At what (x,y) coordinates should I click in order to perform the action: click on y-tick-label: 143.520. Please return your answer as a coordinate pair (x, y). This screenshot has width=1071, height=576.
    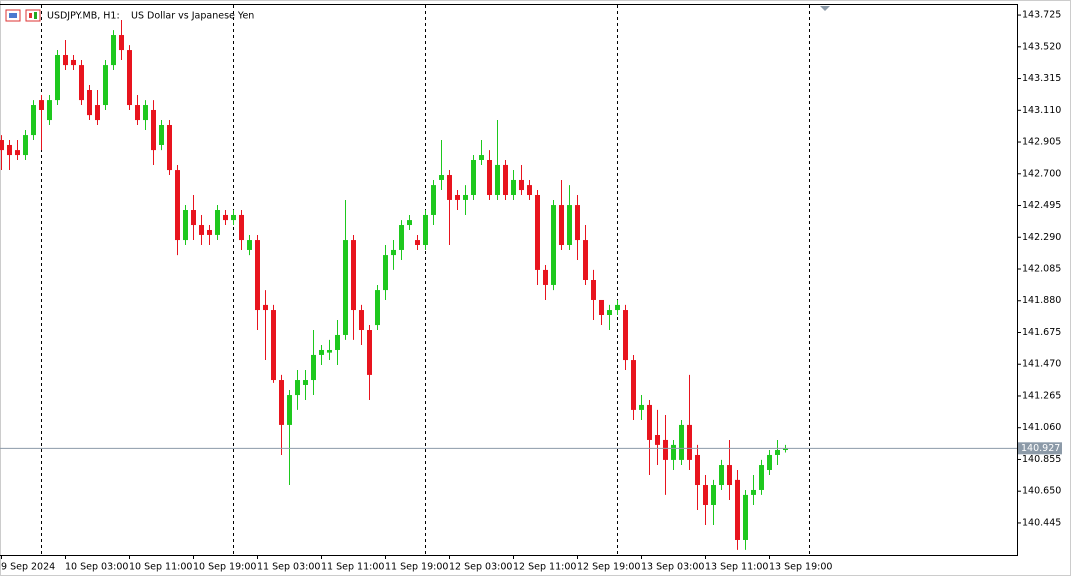
    Looking at the image, I should click on (1041, 46).